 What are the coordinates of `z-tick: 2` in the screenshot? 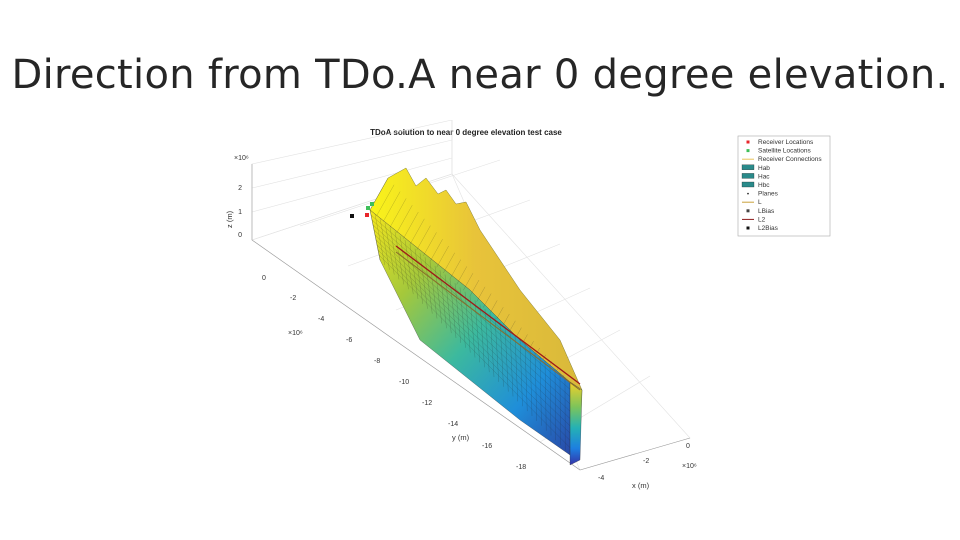 It's located at (240, 188).